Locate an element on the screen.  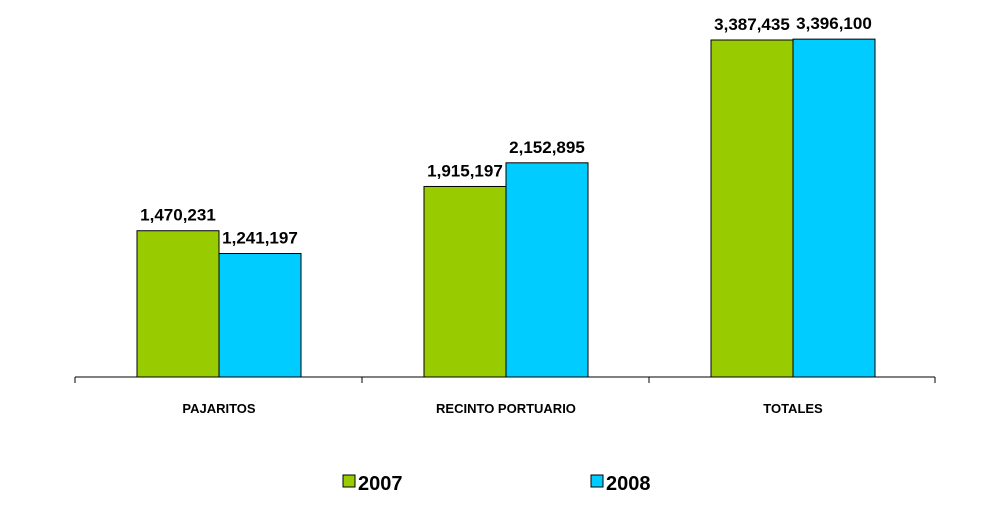
bar-2007-pajaritos is located at coordinates (178, 304).